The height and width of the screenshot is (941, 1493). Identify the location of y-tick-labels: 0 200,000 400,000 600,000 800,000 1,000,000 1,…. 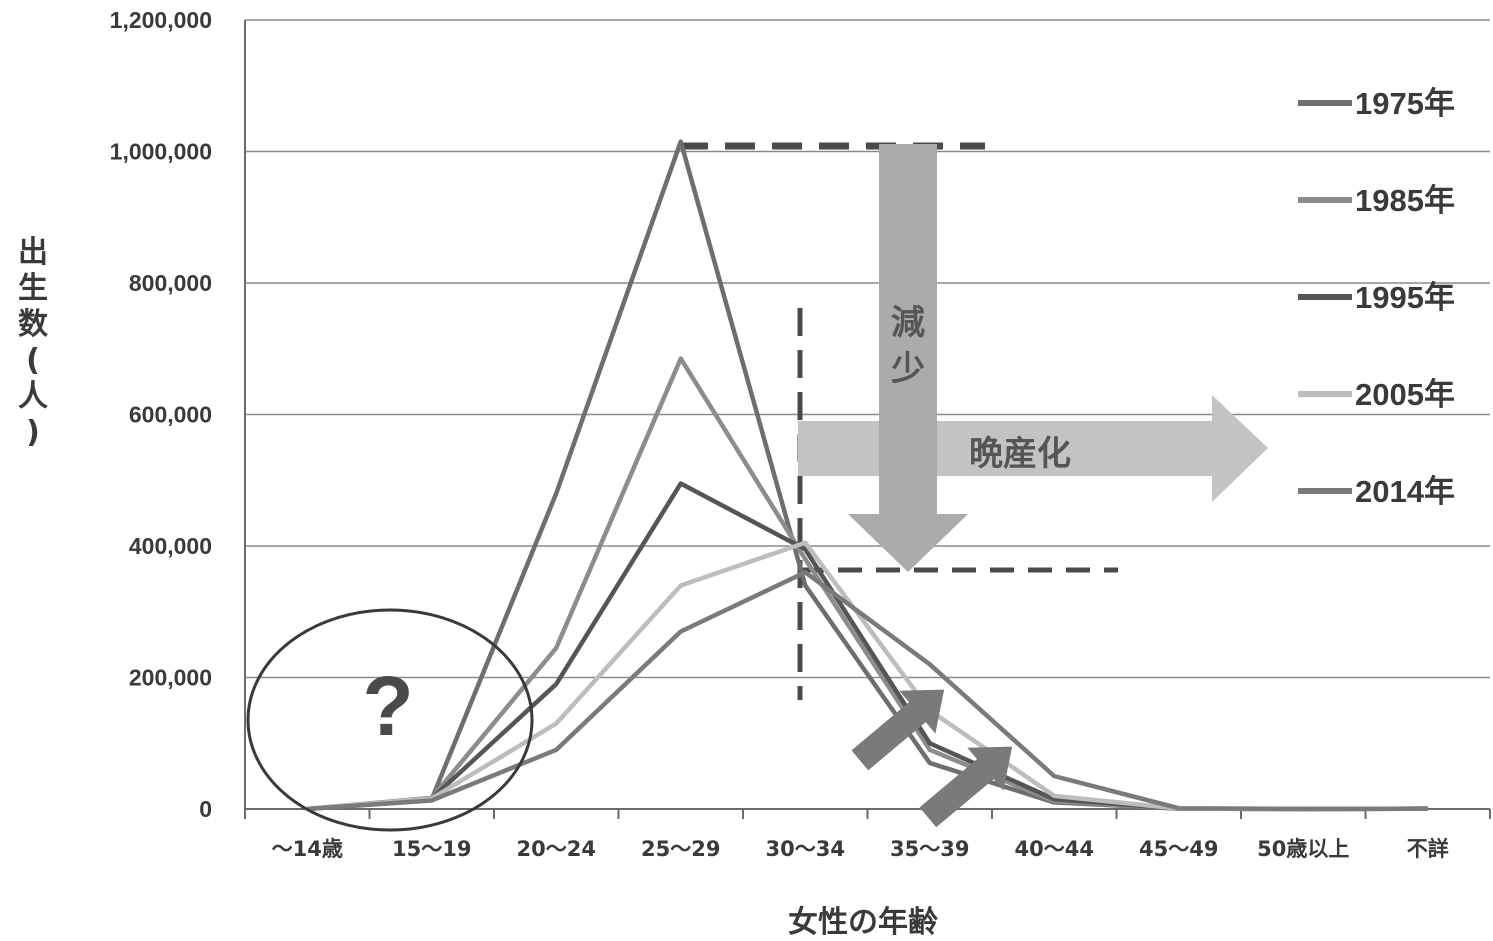
(161, 414).